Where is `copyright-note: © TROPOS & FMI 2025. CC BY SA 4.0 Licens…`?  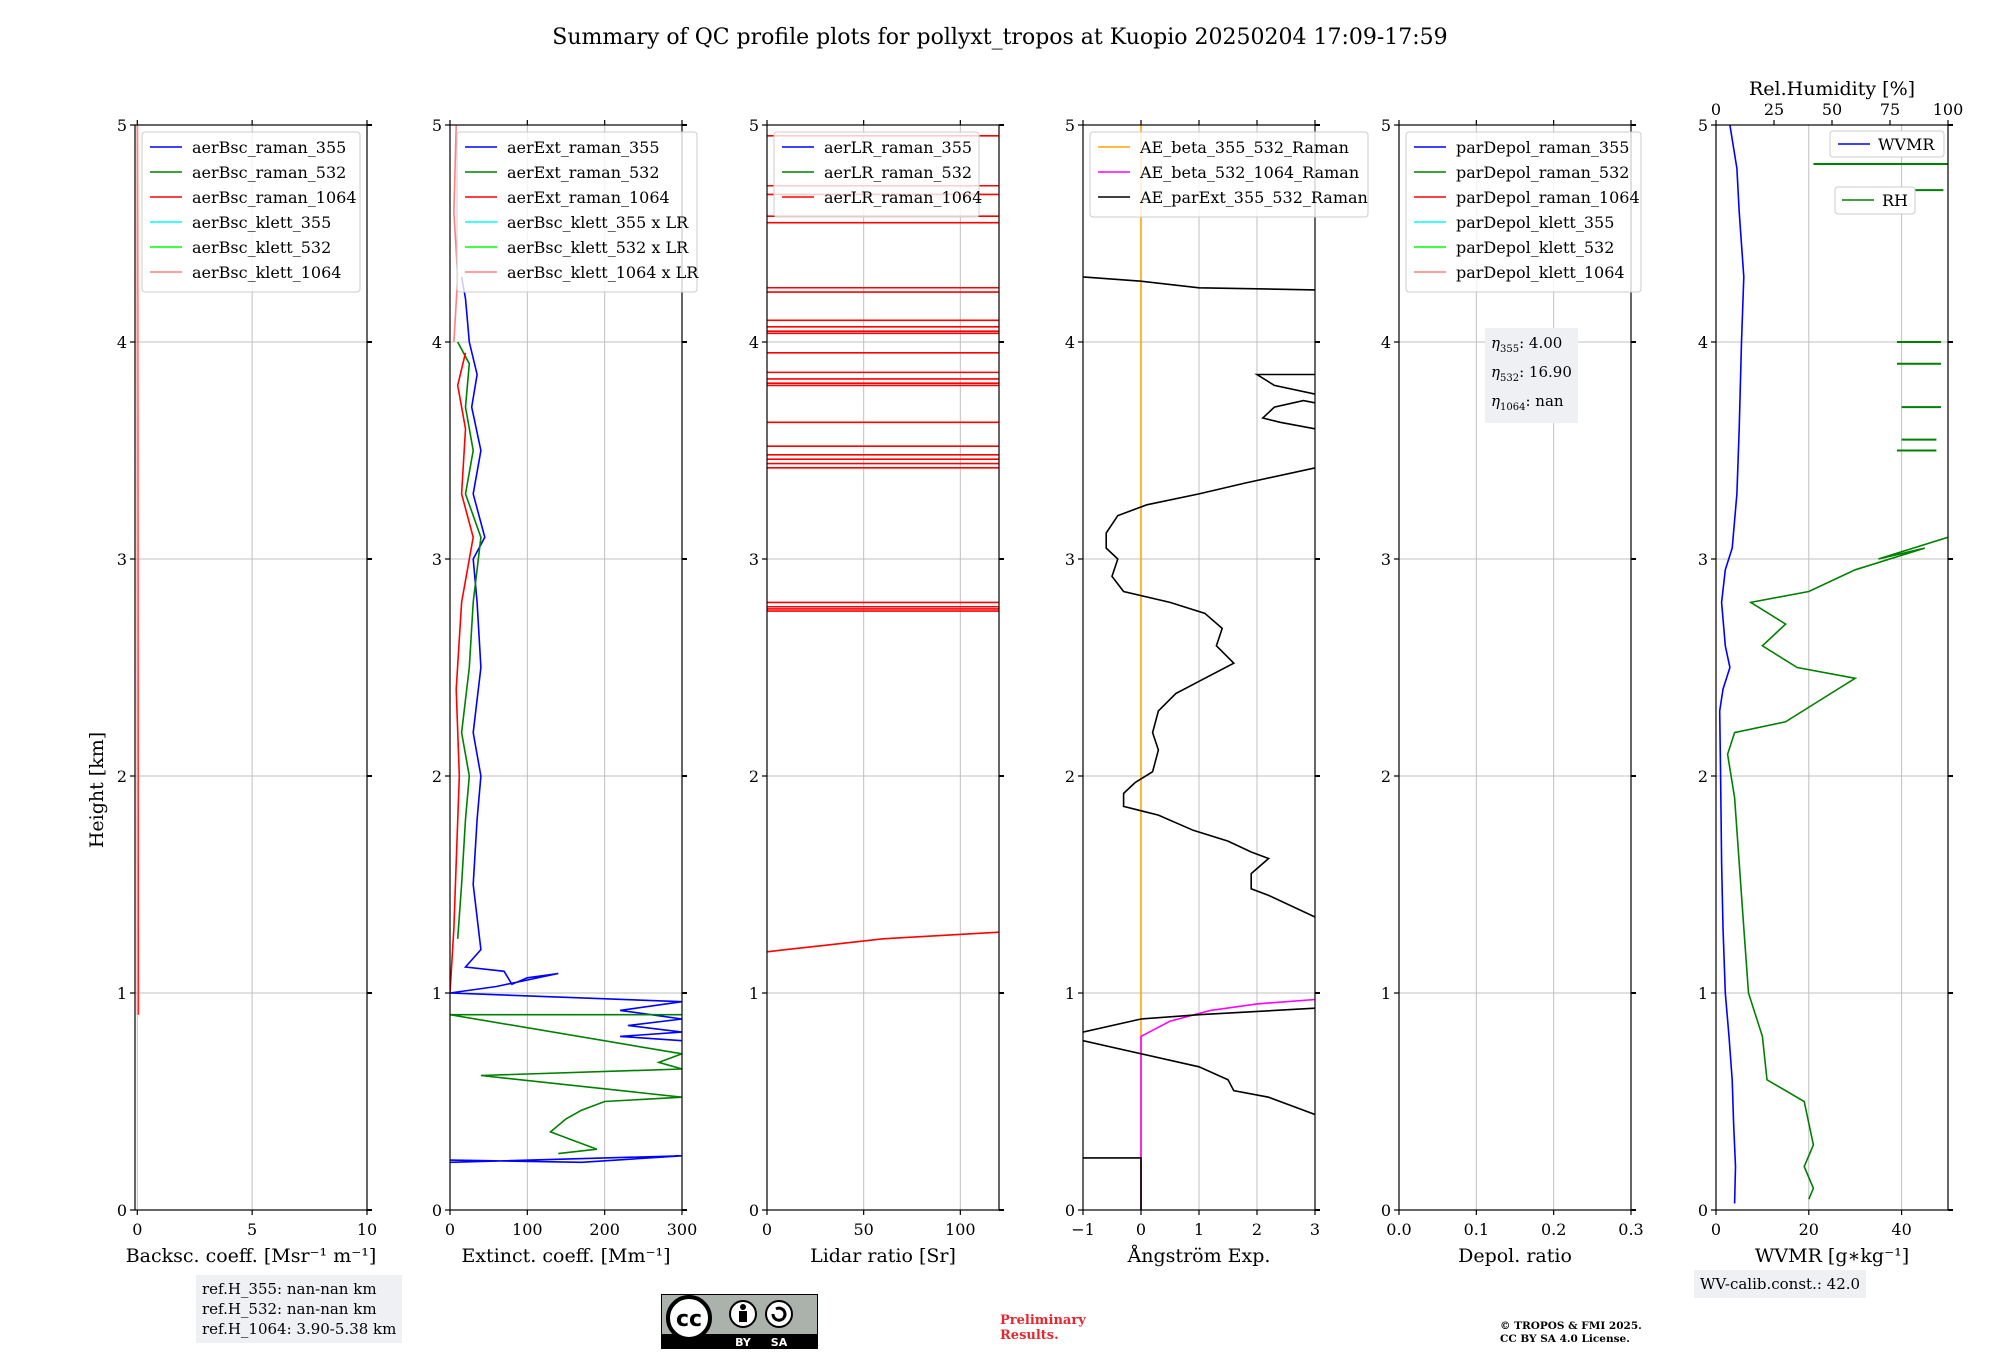 copyright-note: © TROPOS & FMI 2025. CC BY SA 4.0 Licens… is located at coordinates (1571, 1333).